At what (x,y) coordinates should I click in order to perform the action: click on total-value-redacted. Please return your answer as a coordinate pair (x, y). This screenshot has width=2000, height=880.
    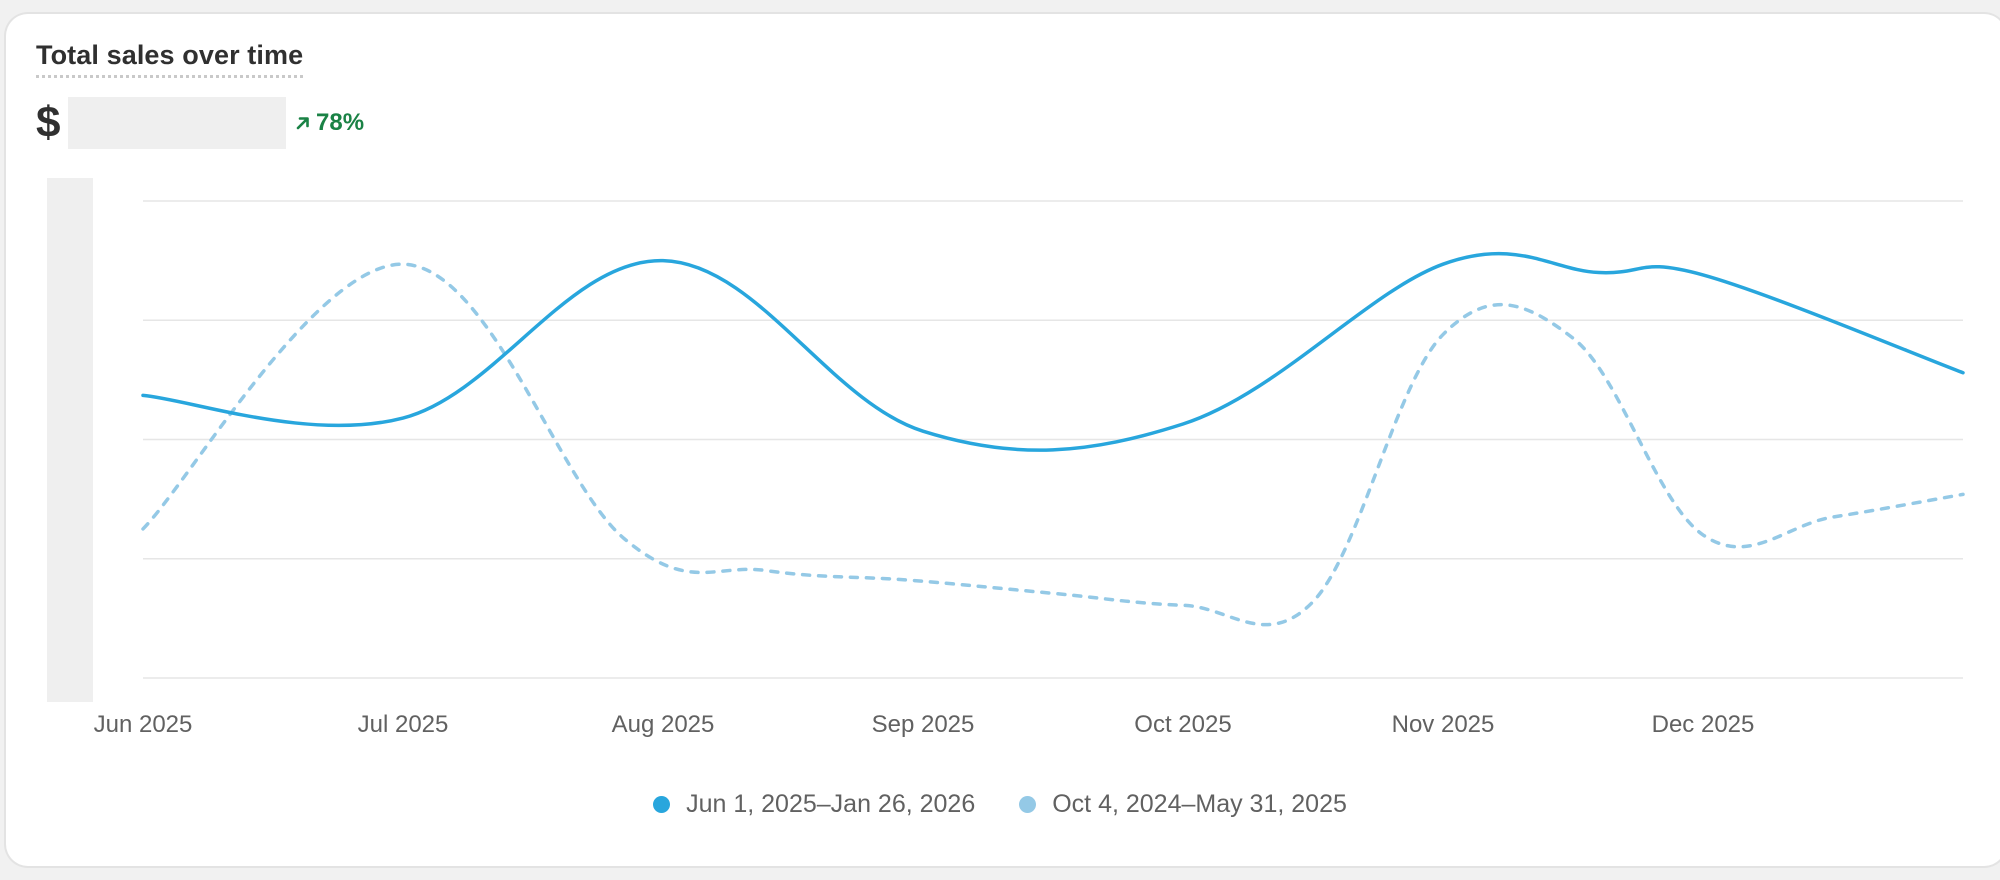
    Looking at the image, I should click on (177, 123).